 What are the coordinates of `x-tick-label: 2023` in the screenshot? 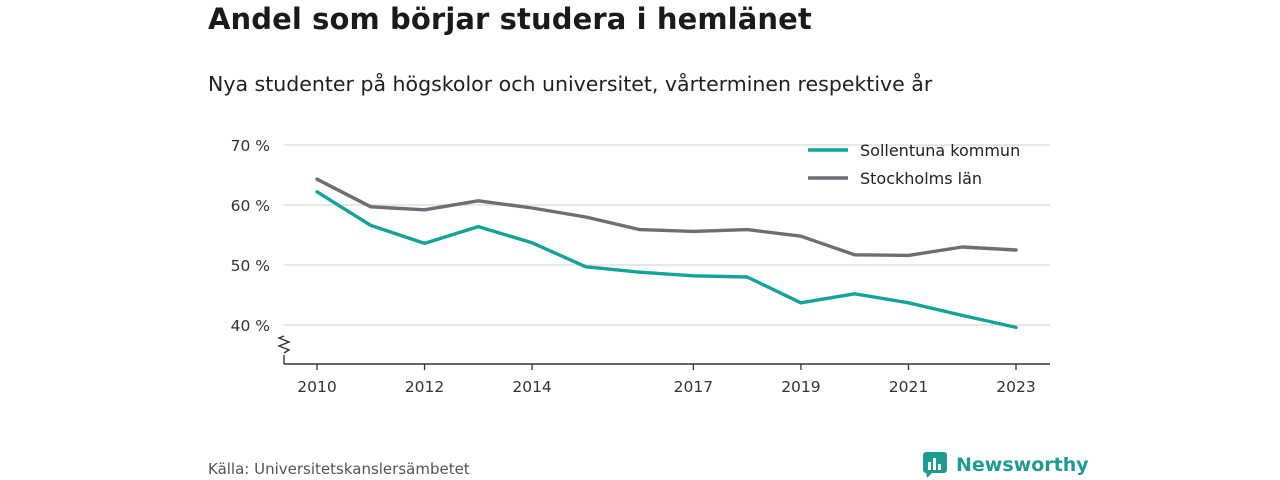 It's located at (1015, 387).